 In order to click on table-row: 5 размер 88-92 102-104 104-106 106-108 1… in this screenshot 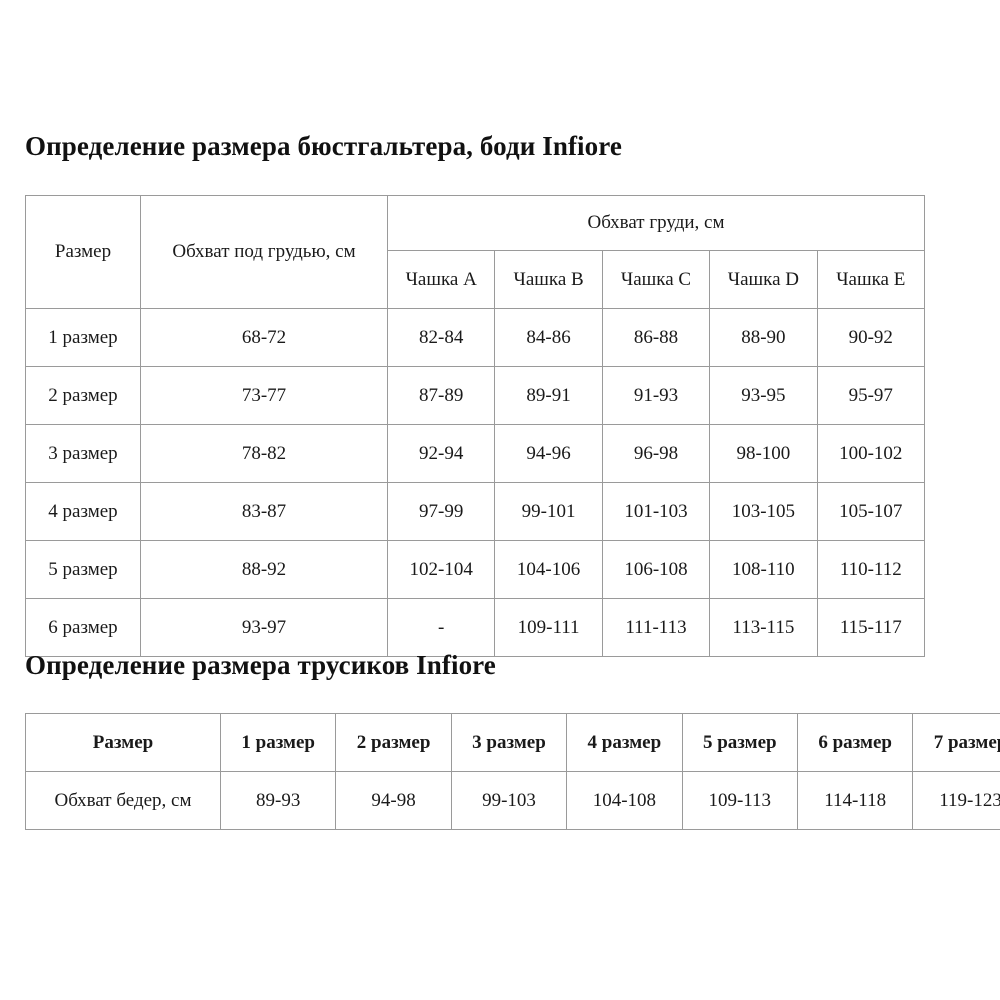, I will do `click(475, 569)`.